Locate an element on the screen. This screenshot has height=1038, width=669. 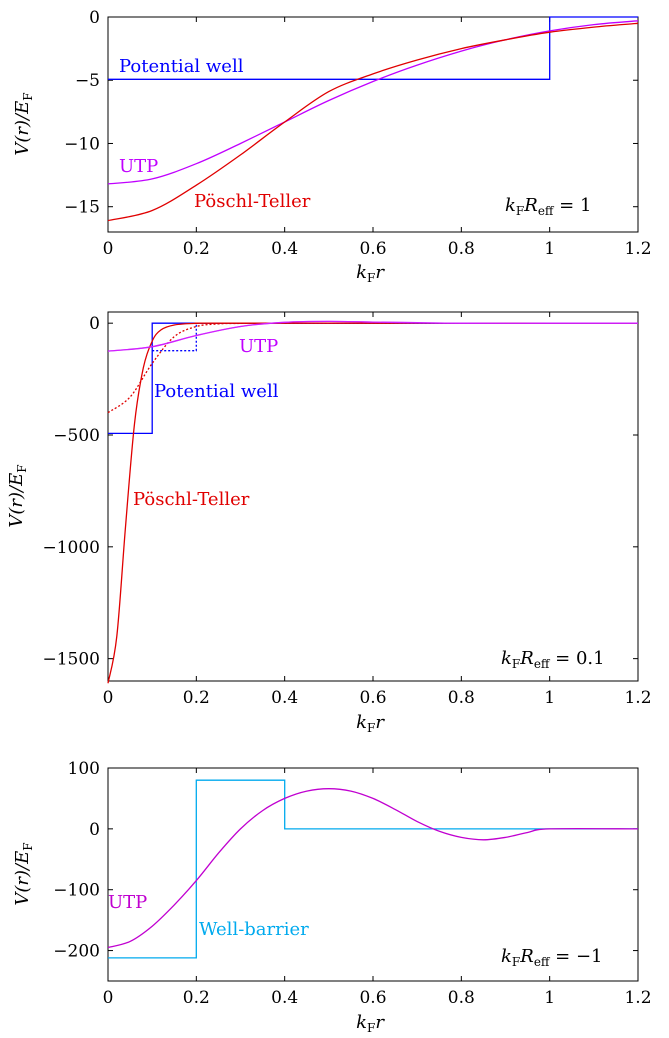
series-line-well-barrier is located at coordinates (373, 869).